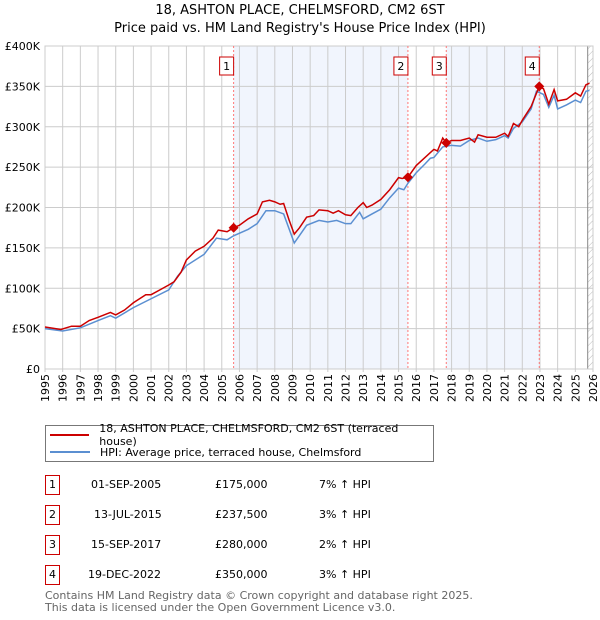 Image resolution: width=600 pixels, height=620 pixels. I want to click on x-tick-label: 2009, so click(292, 388).